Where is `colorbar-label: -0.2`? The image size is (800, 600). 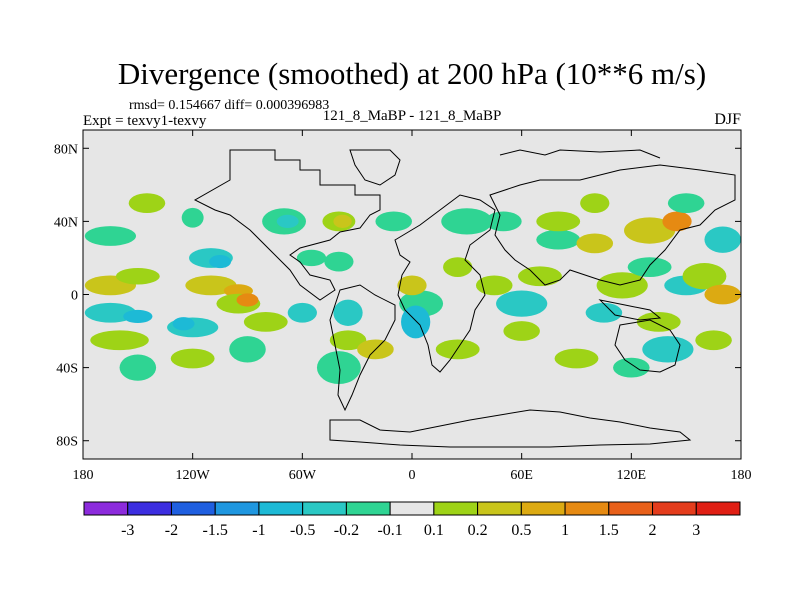 colorbar-label: -0.2 is located at coordinates (346, 530).